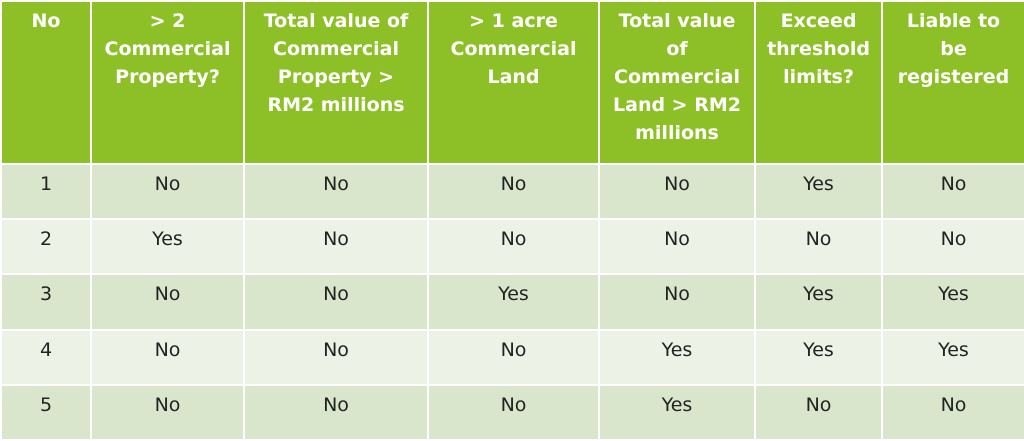 Image resolution: width=1024 pixels, height=441 pixels. What do you see at coordinates (46, 302) in the screenshot?
I see `cell-no: 3` at bounding box center [46, 302].